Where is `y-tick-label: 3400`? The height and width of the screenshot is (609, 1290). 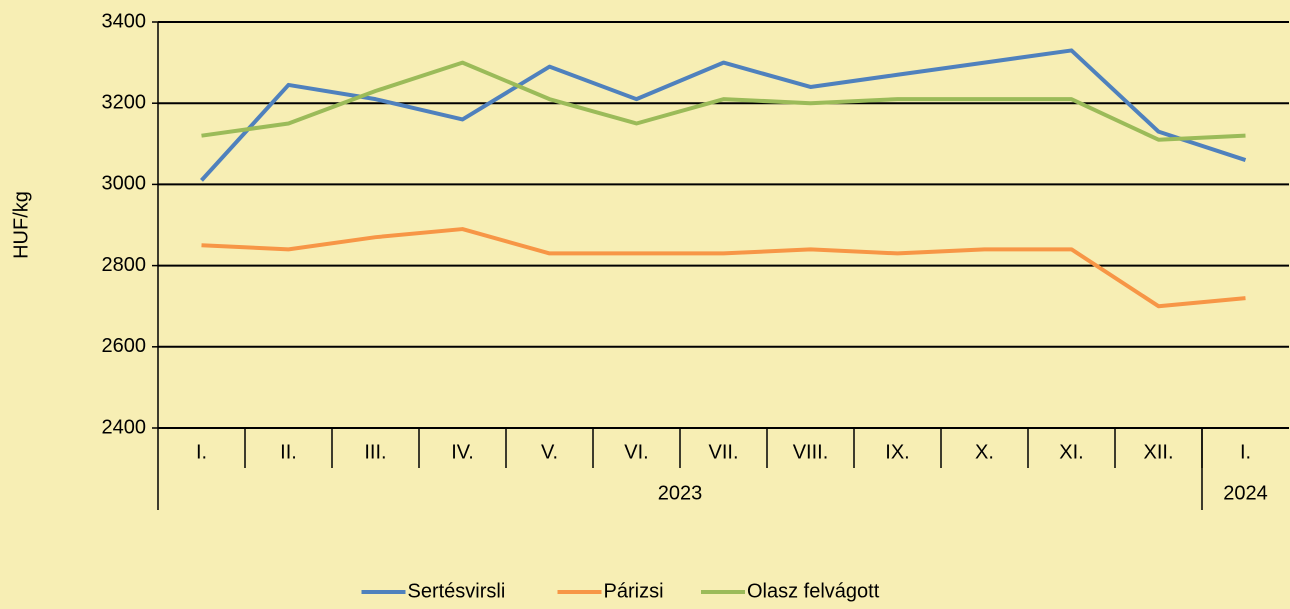
y-tick-label: 3400 is located at coordinates (124, 21).